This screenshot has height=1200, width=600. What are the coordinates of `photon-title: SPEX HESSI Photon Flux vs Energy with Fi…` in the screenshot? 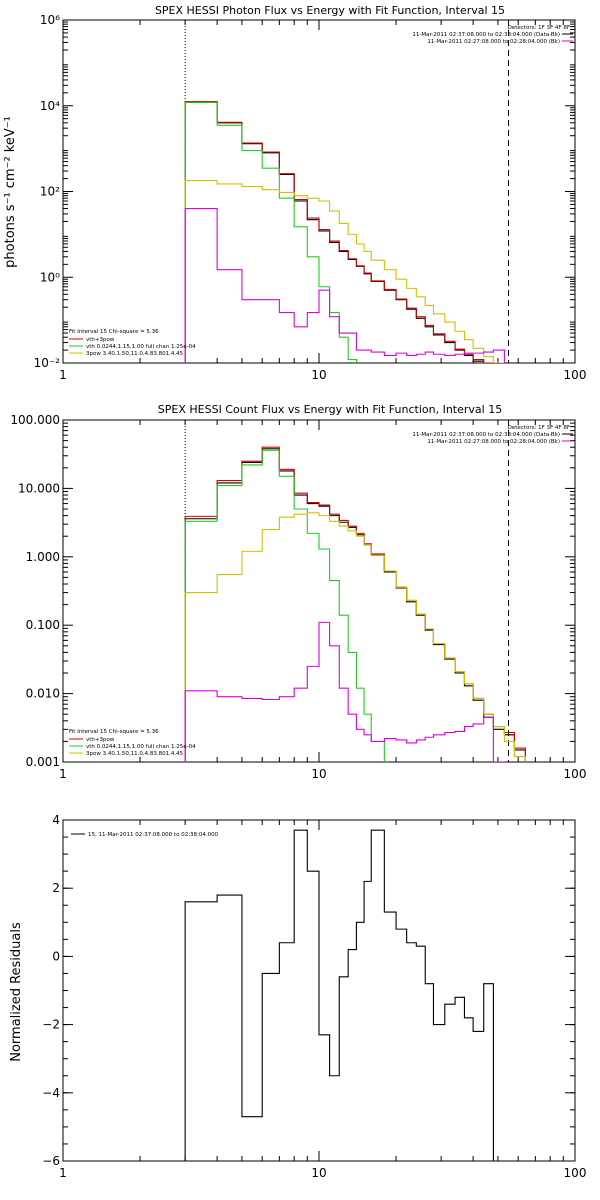 It's located at (330, 10).